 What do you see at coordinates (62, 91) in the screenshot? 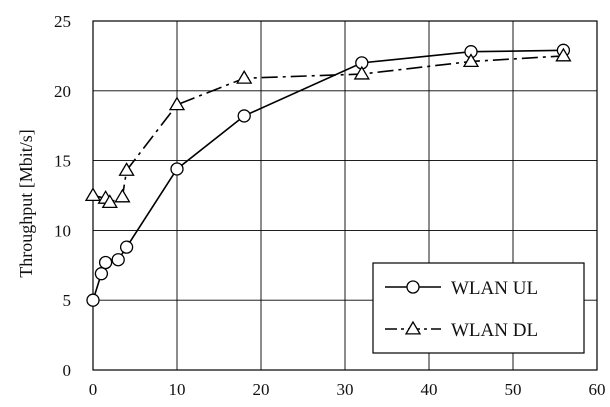
I see `y-tick-label: 20` at bounding box center [62, 91].